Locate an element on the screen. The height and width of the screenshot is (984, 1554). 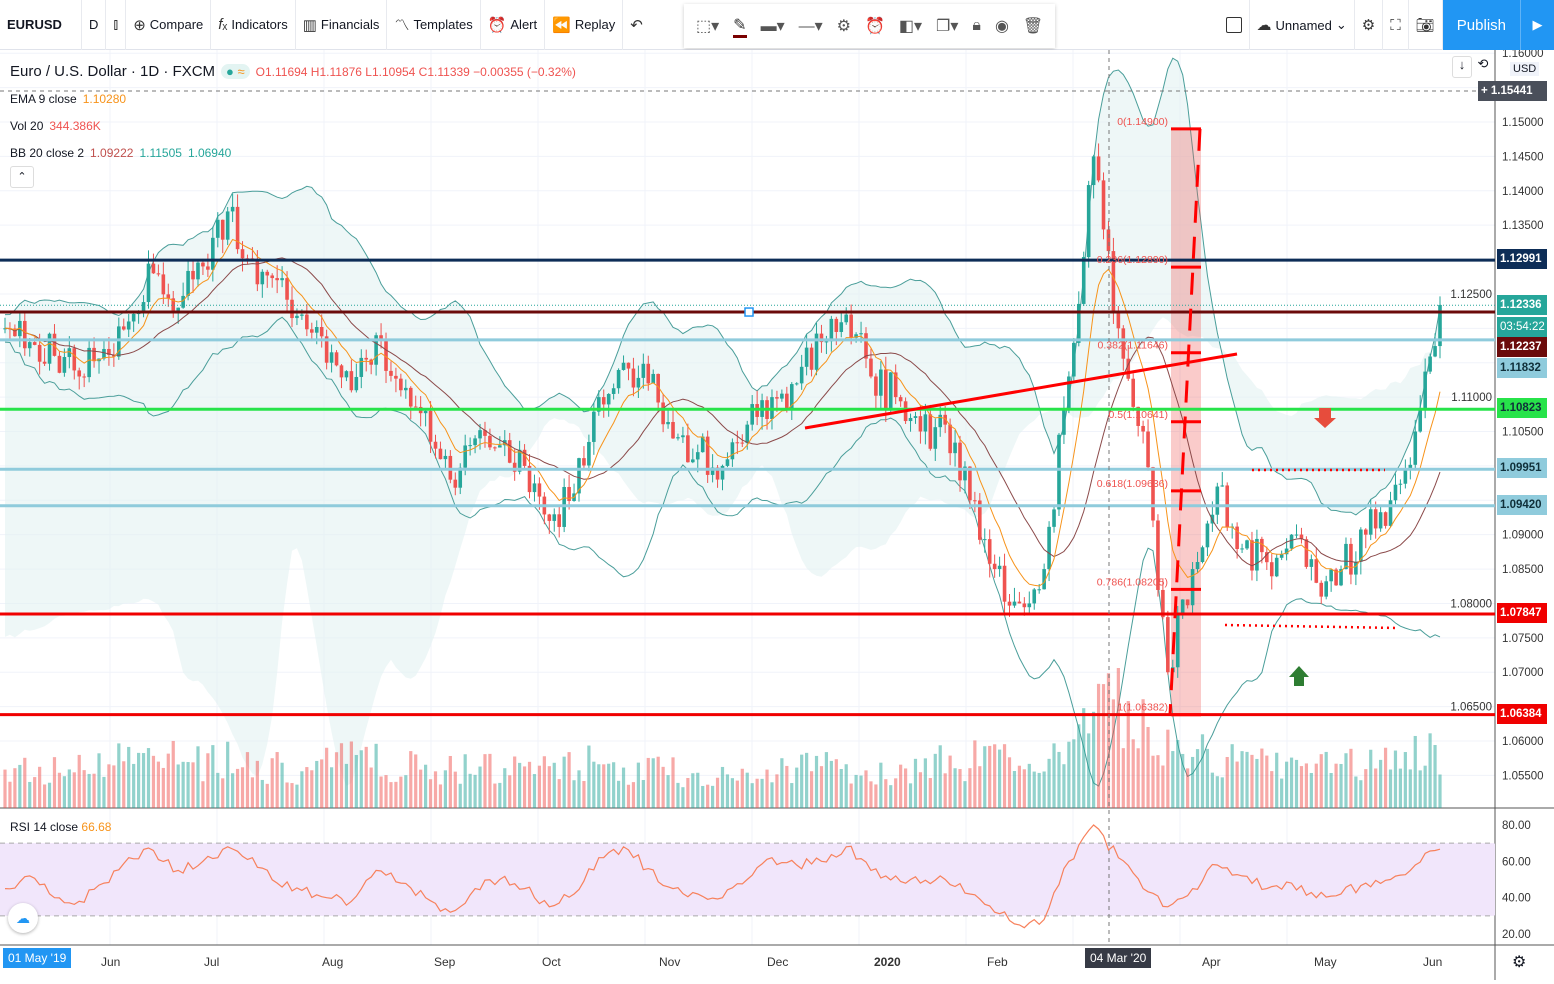
rsi-legend: RSI 14 close 66.68 is located at coordinates (60, 827).